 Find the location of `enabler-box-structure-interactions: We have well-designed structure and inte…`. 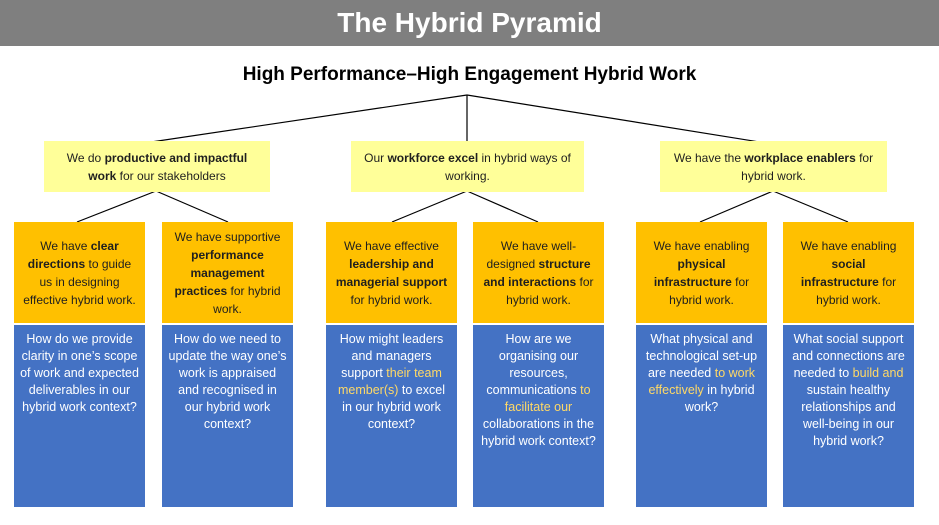

enabler-box-structure-interactions: We have well-designed structure and inte… is located at coordinates (538, 272).